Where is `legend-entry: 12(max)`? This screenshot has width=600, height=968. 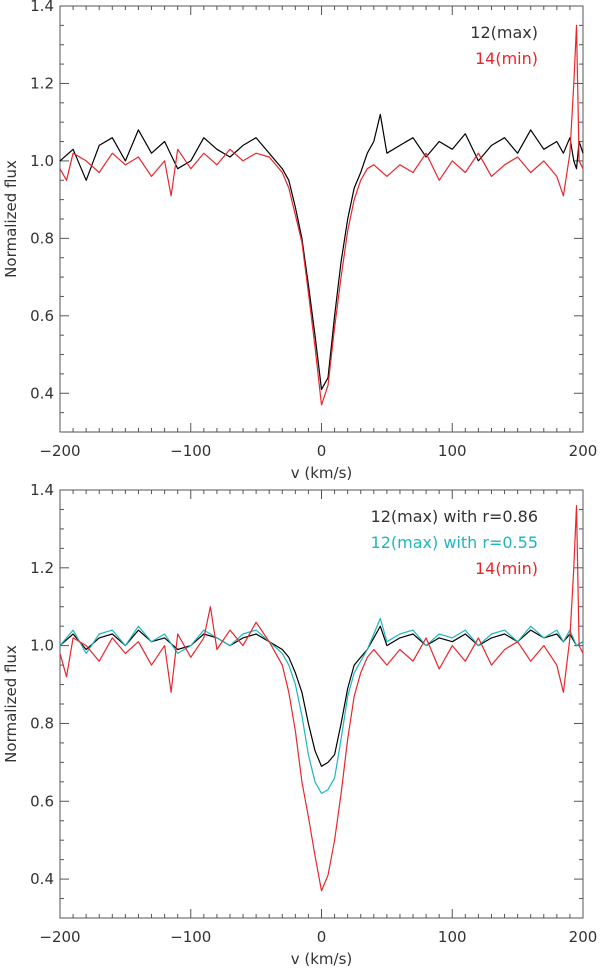
legend-entry: 12(max) is located at coordinates (504, 32).